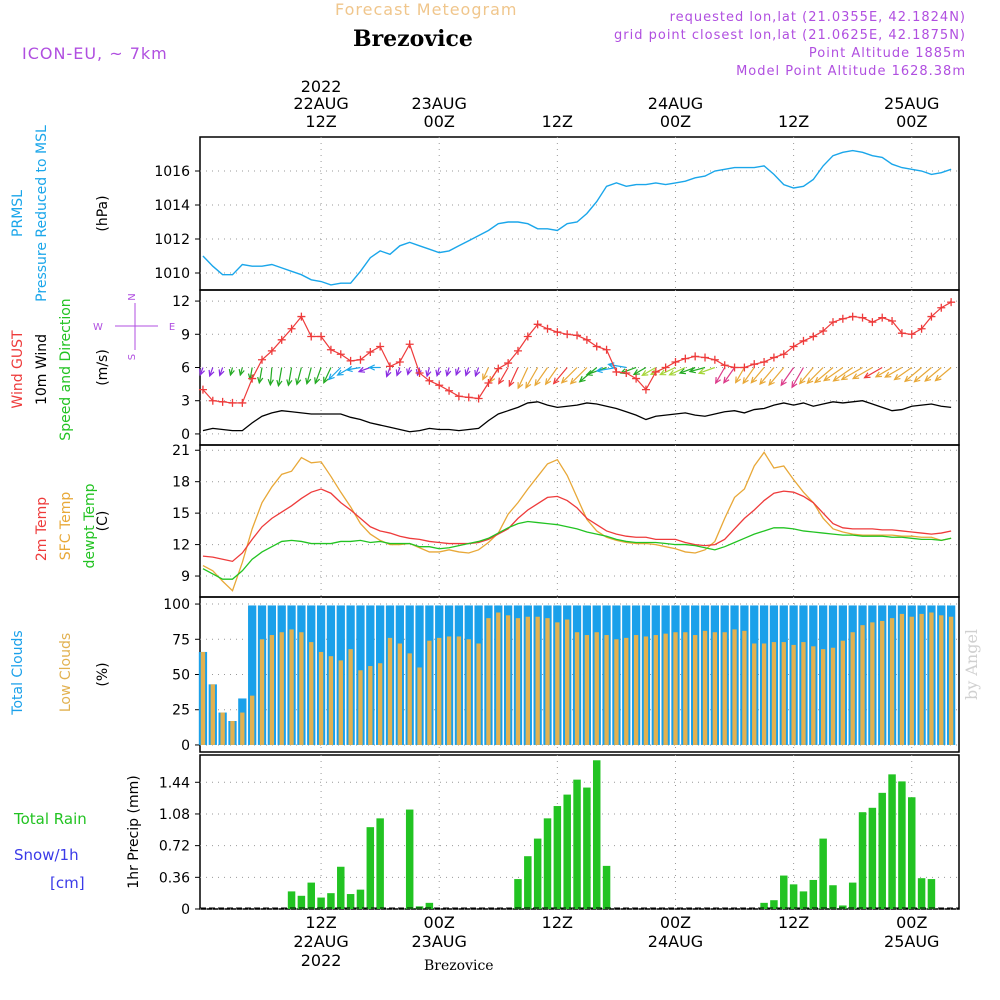 This screenshot has width=1000, height=1000. What do you see at coordinates (185, 369) in the screenshot?
I see `y-tick-label: 6` at bounding box center [185, 369].